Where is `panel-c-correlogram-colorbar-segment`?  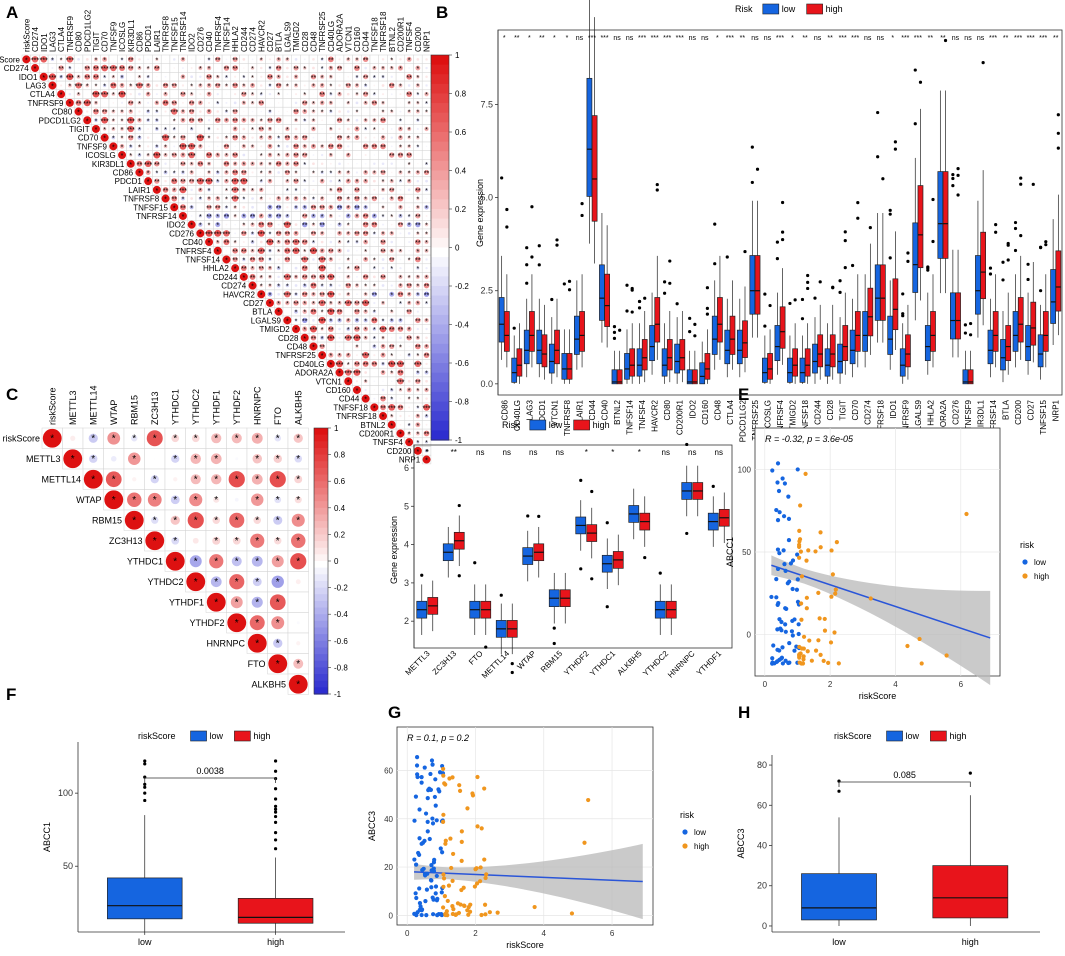
panel-c-correlogram-colorbar-segment is located at coordinates (321, 551).